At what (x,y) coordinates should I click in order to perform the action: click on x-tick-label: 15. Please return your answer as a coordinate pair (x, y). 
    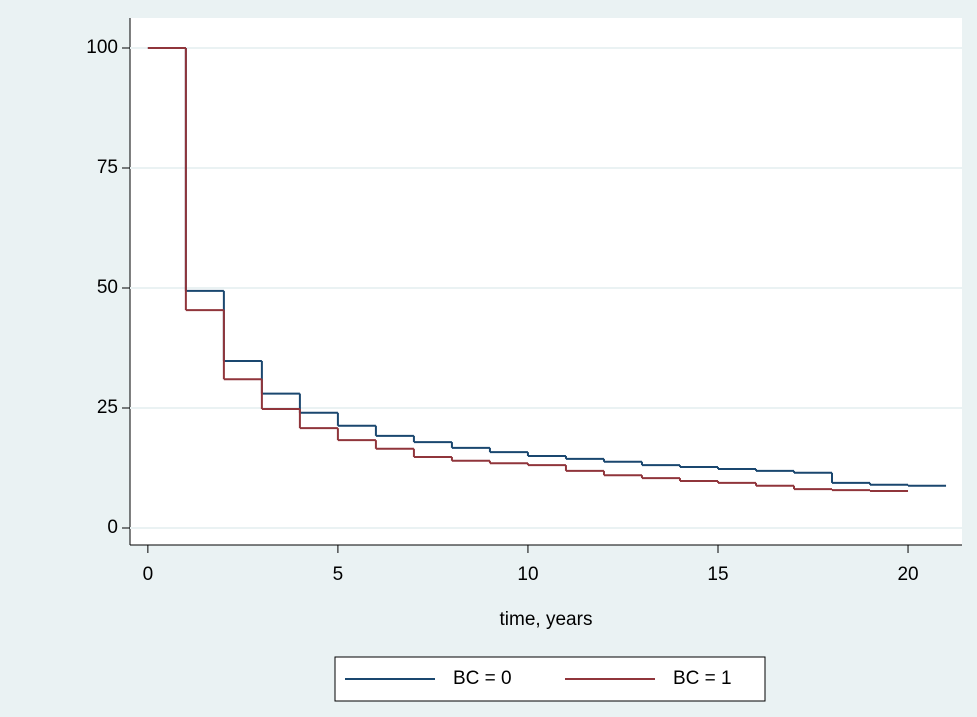
    Looking at the image, I should click on (717, 574).